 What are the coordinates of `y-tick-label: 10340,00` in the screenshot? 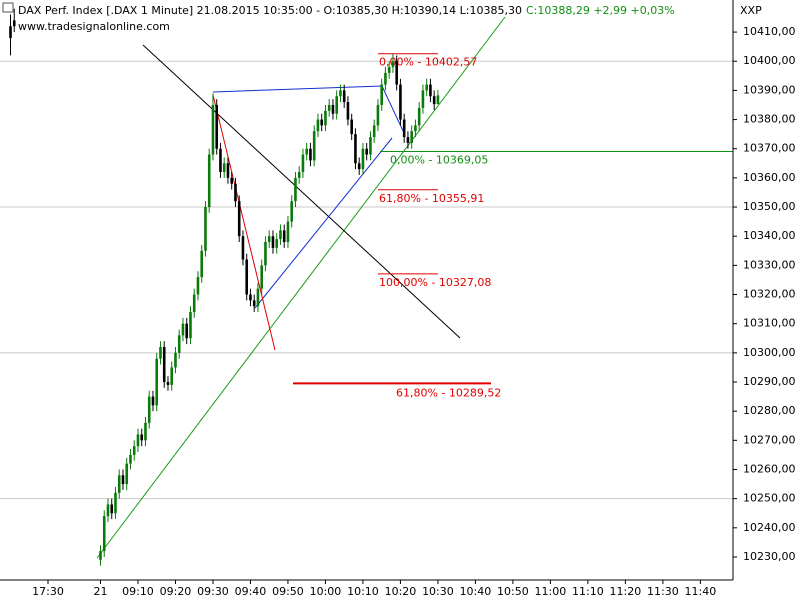 It's located at (769, 235).